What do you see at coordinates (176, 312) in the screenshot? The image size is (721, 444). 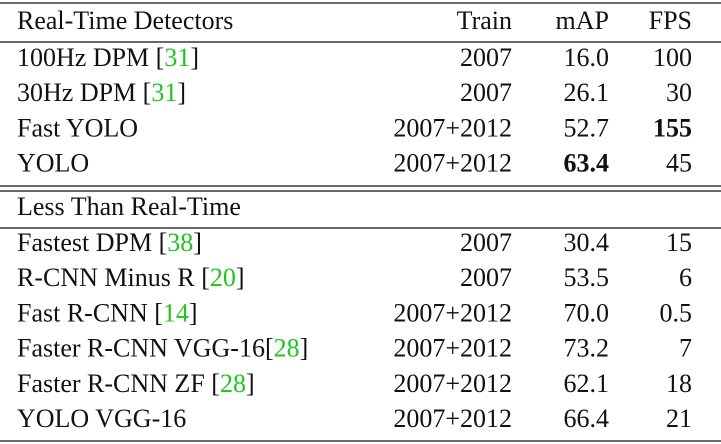 I see `citation: 14` at bounding box center [176, 312].